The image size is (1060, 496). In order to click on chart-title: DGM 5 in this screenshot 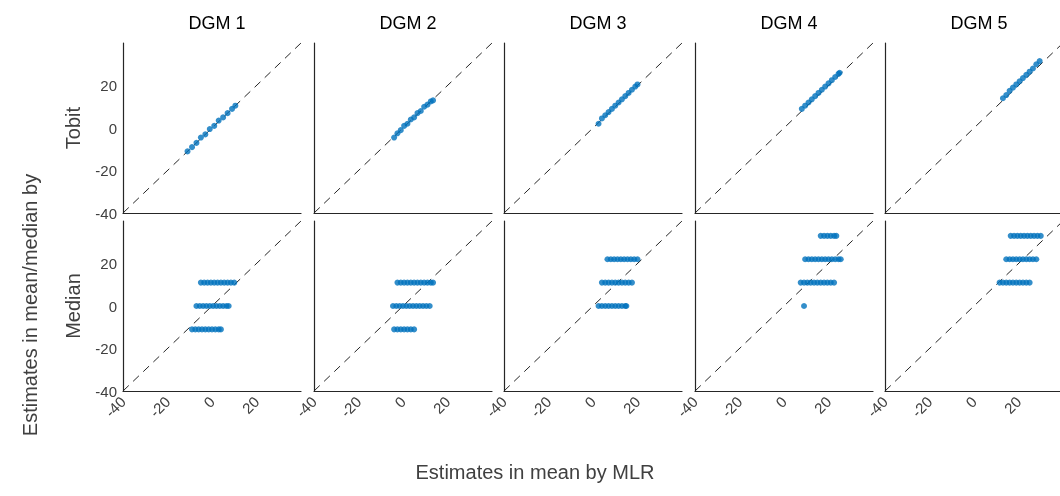, I will do `click(979, 23)`.